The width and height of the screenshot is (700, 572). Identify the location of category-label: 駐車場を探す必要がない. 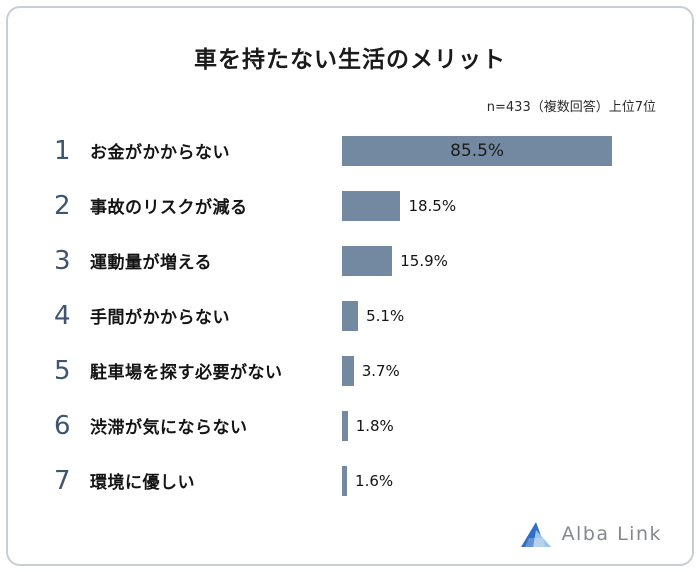
(186, 373).